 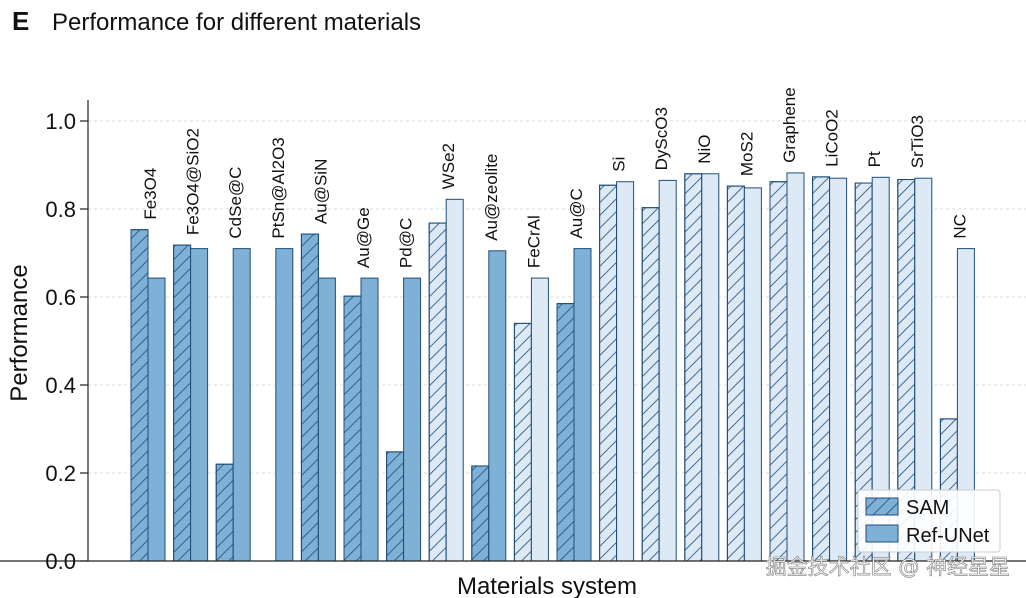 I want to click on chart-title: Performance for different materials, so click(x=236, y=22).